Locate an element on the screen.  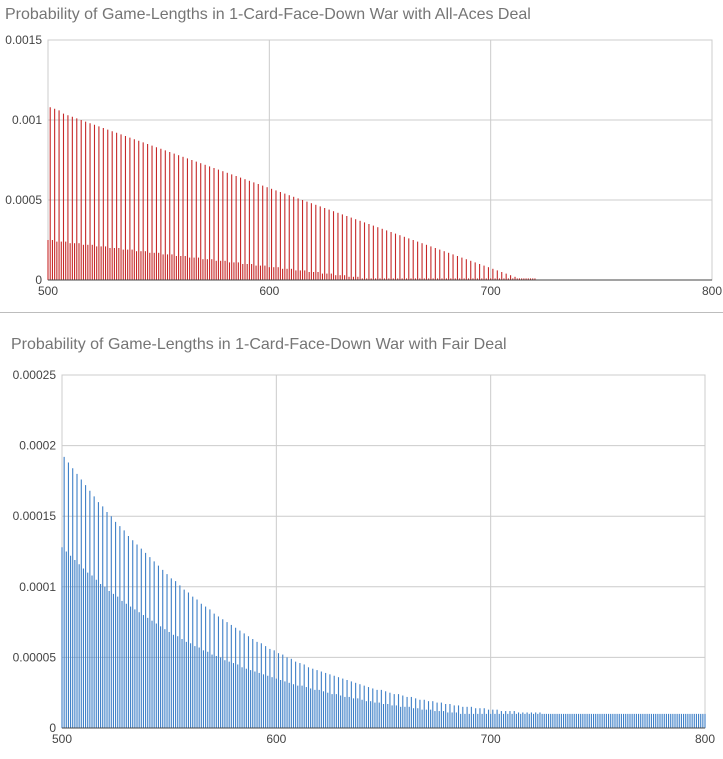
y-tick-label: 0.0002 is located at coordinates (37, 446).